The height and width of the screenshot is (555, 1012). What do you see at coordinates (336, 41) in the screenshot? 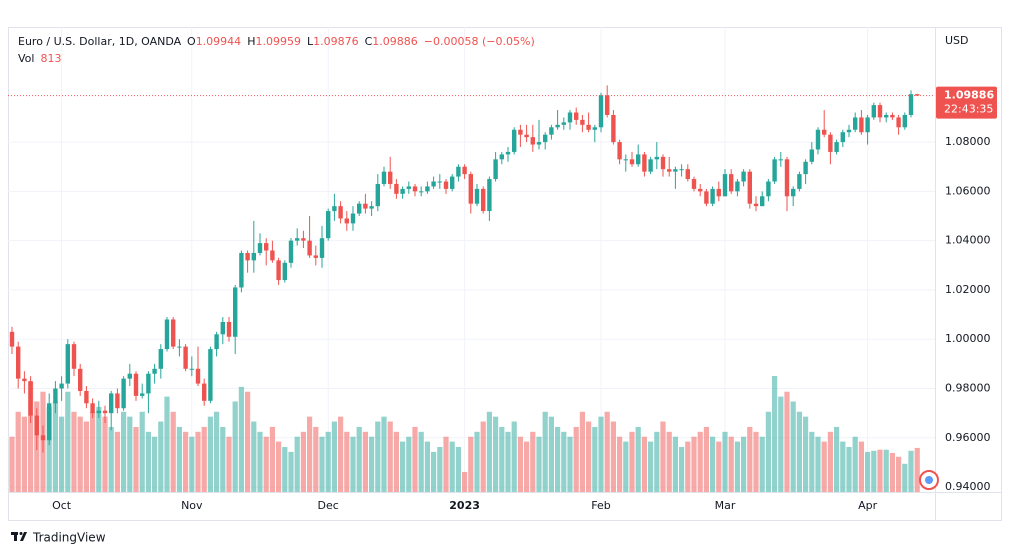
I see `legend-value: 1.09876` at bounding box center [336, 41].